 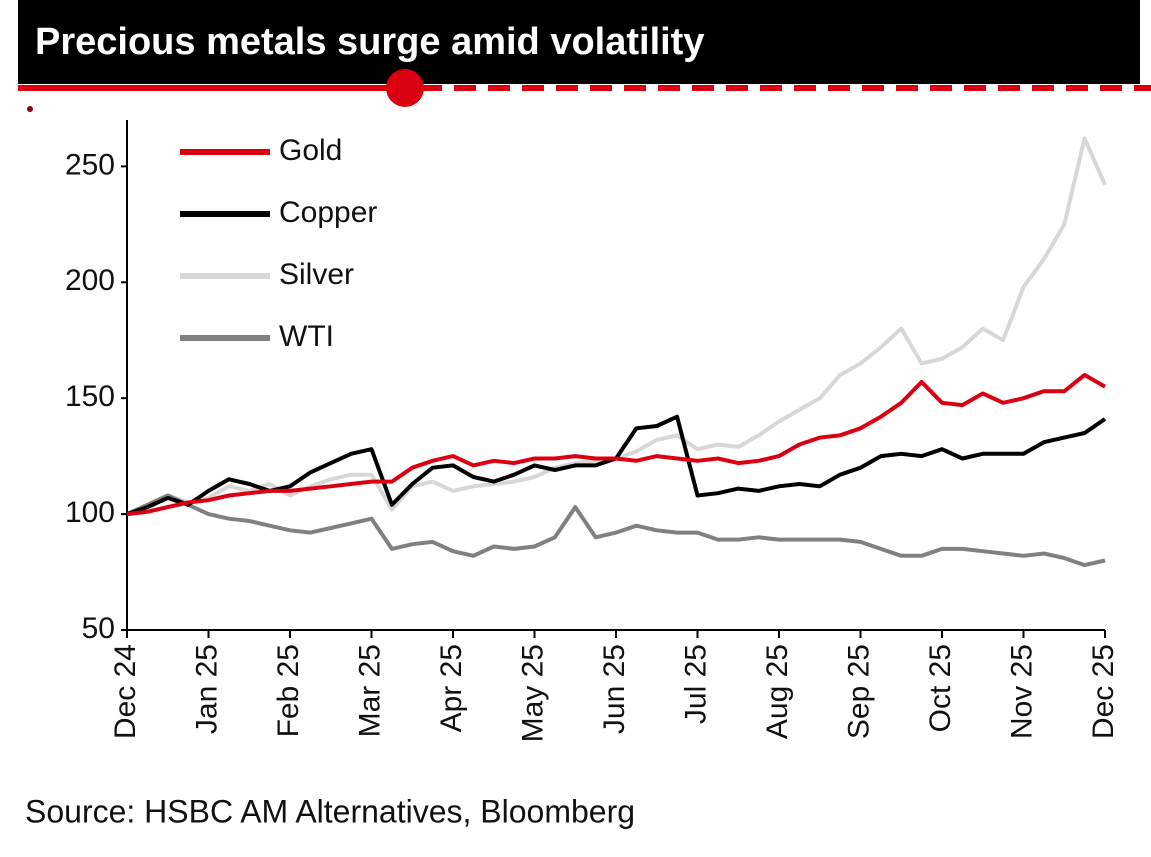 I want to click on x-tick-label: May 25, so click(x=532, y=693).